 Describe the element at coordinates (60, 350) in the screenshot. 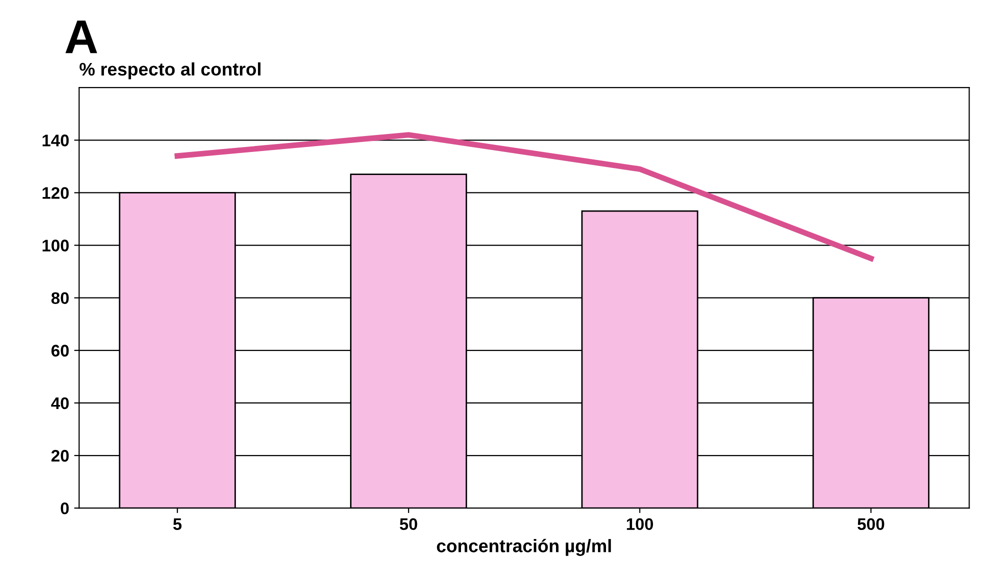

I see `y-tick-label: 60` at that location.